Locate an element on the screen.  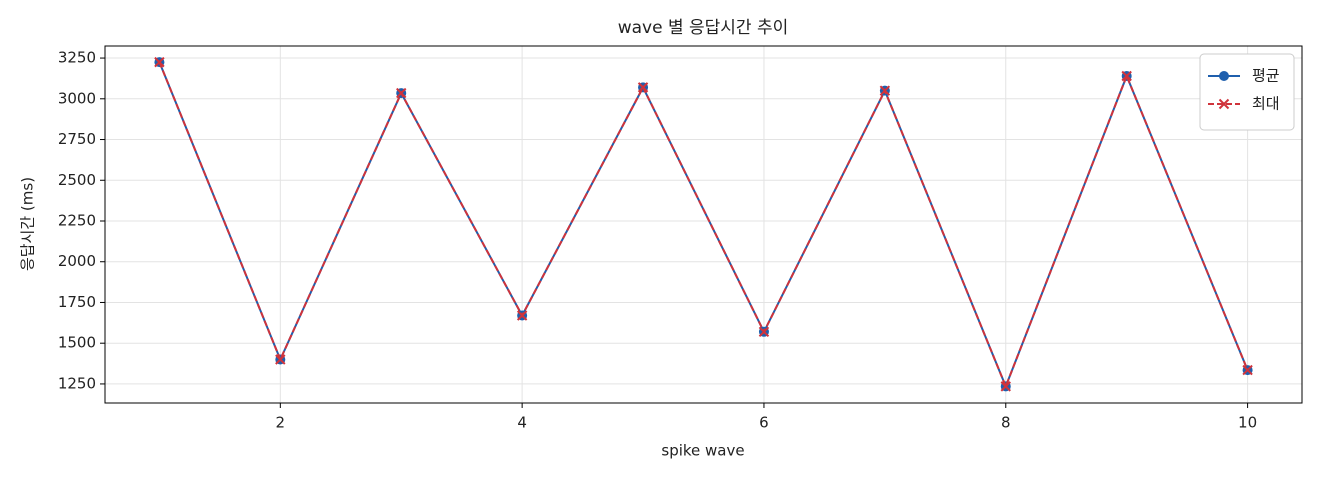
y-tick-label: 2000 is located at coordinates (77, 261).